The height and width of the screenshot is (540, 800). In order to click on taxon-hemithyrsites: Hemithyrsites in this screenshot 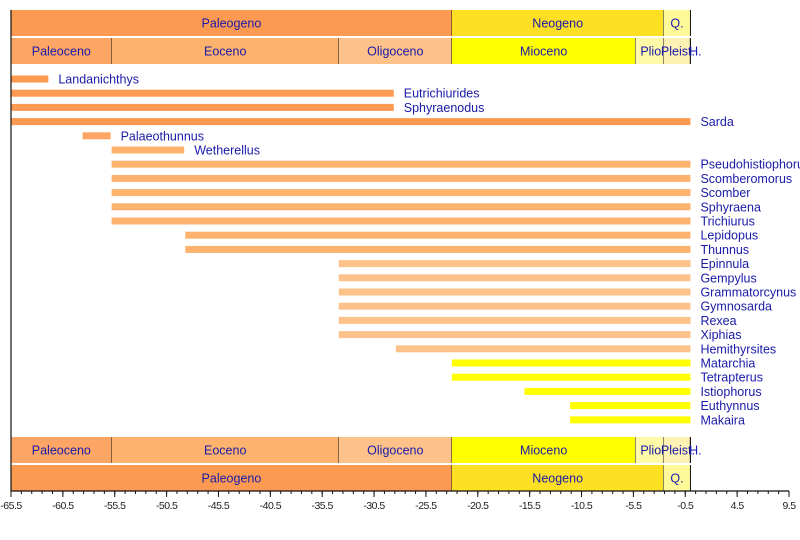, I will do `click(585, 349)`.